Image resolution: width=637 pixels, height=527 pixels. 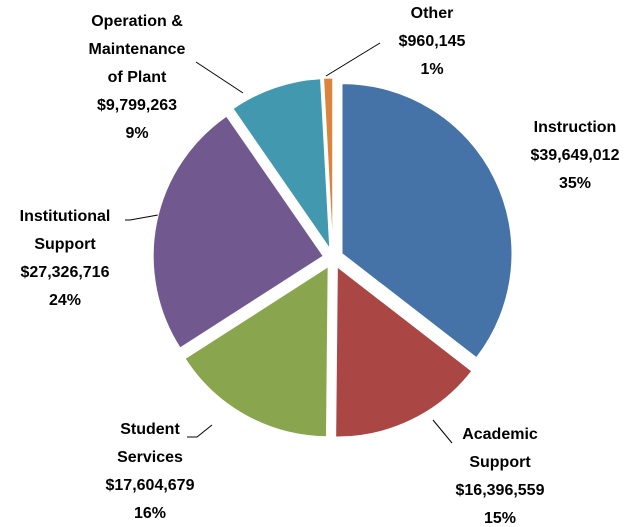 I want to click on slice-label: Operation &, so click(x=137, y=21).